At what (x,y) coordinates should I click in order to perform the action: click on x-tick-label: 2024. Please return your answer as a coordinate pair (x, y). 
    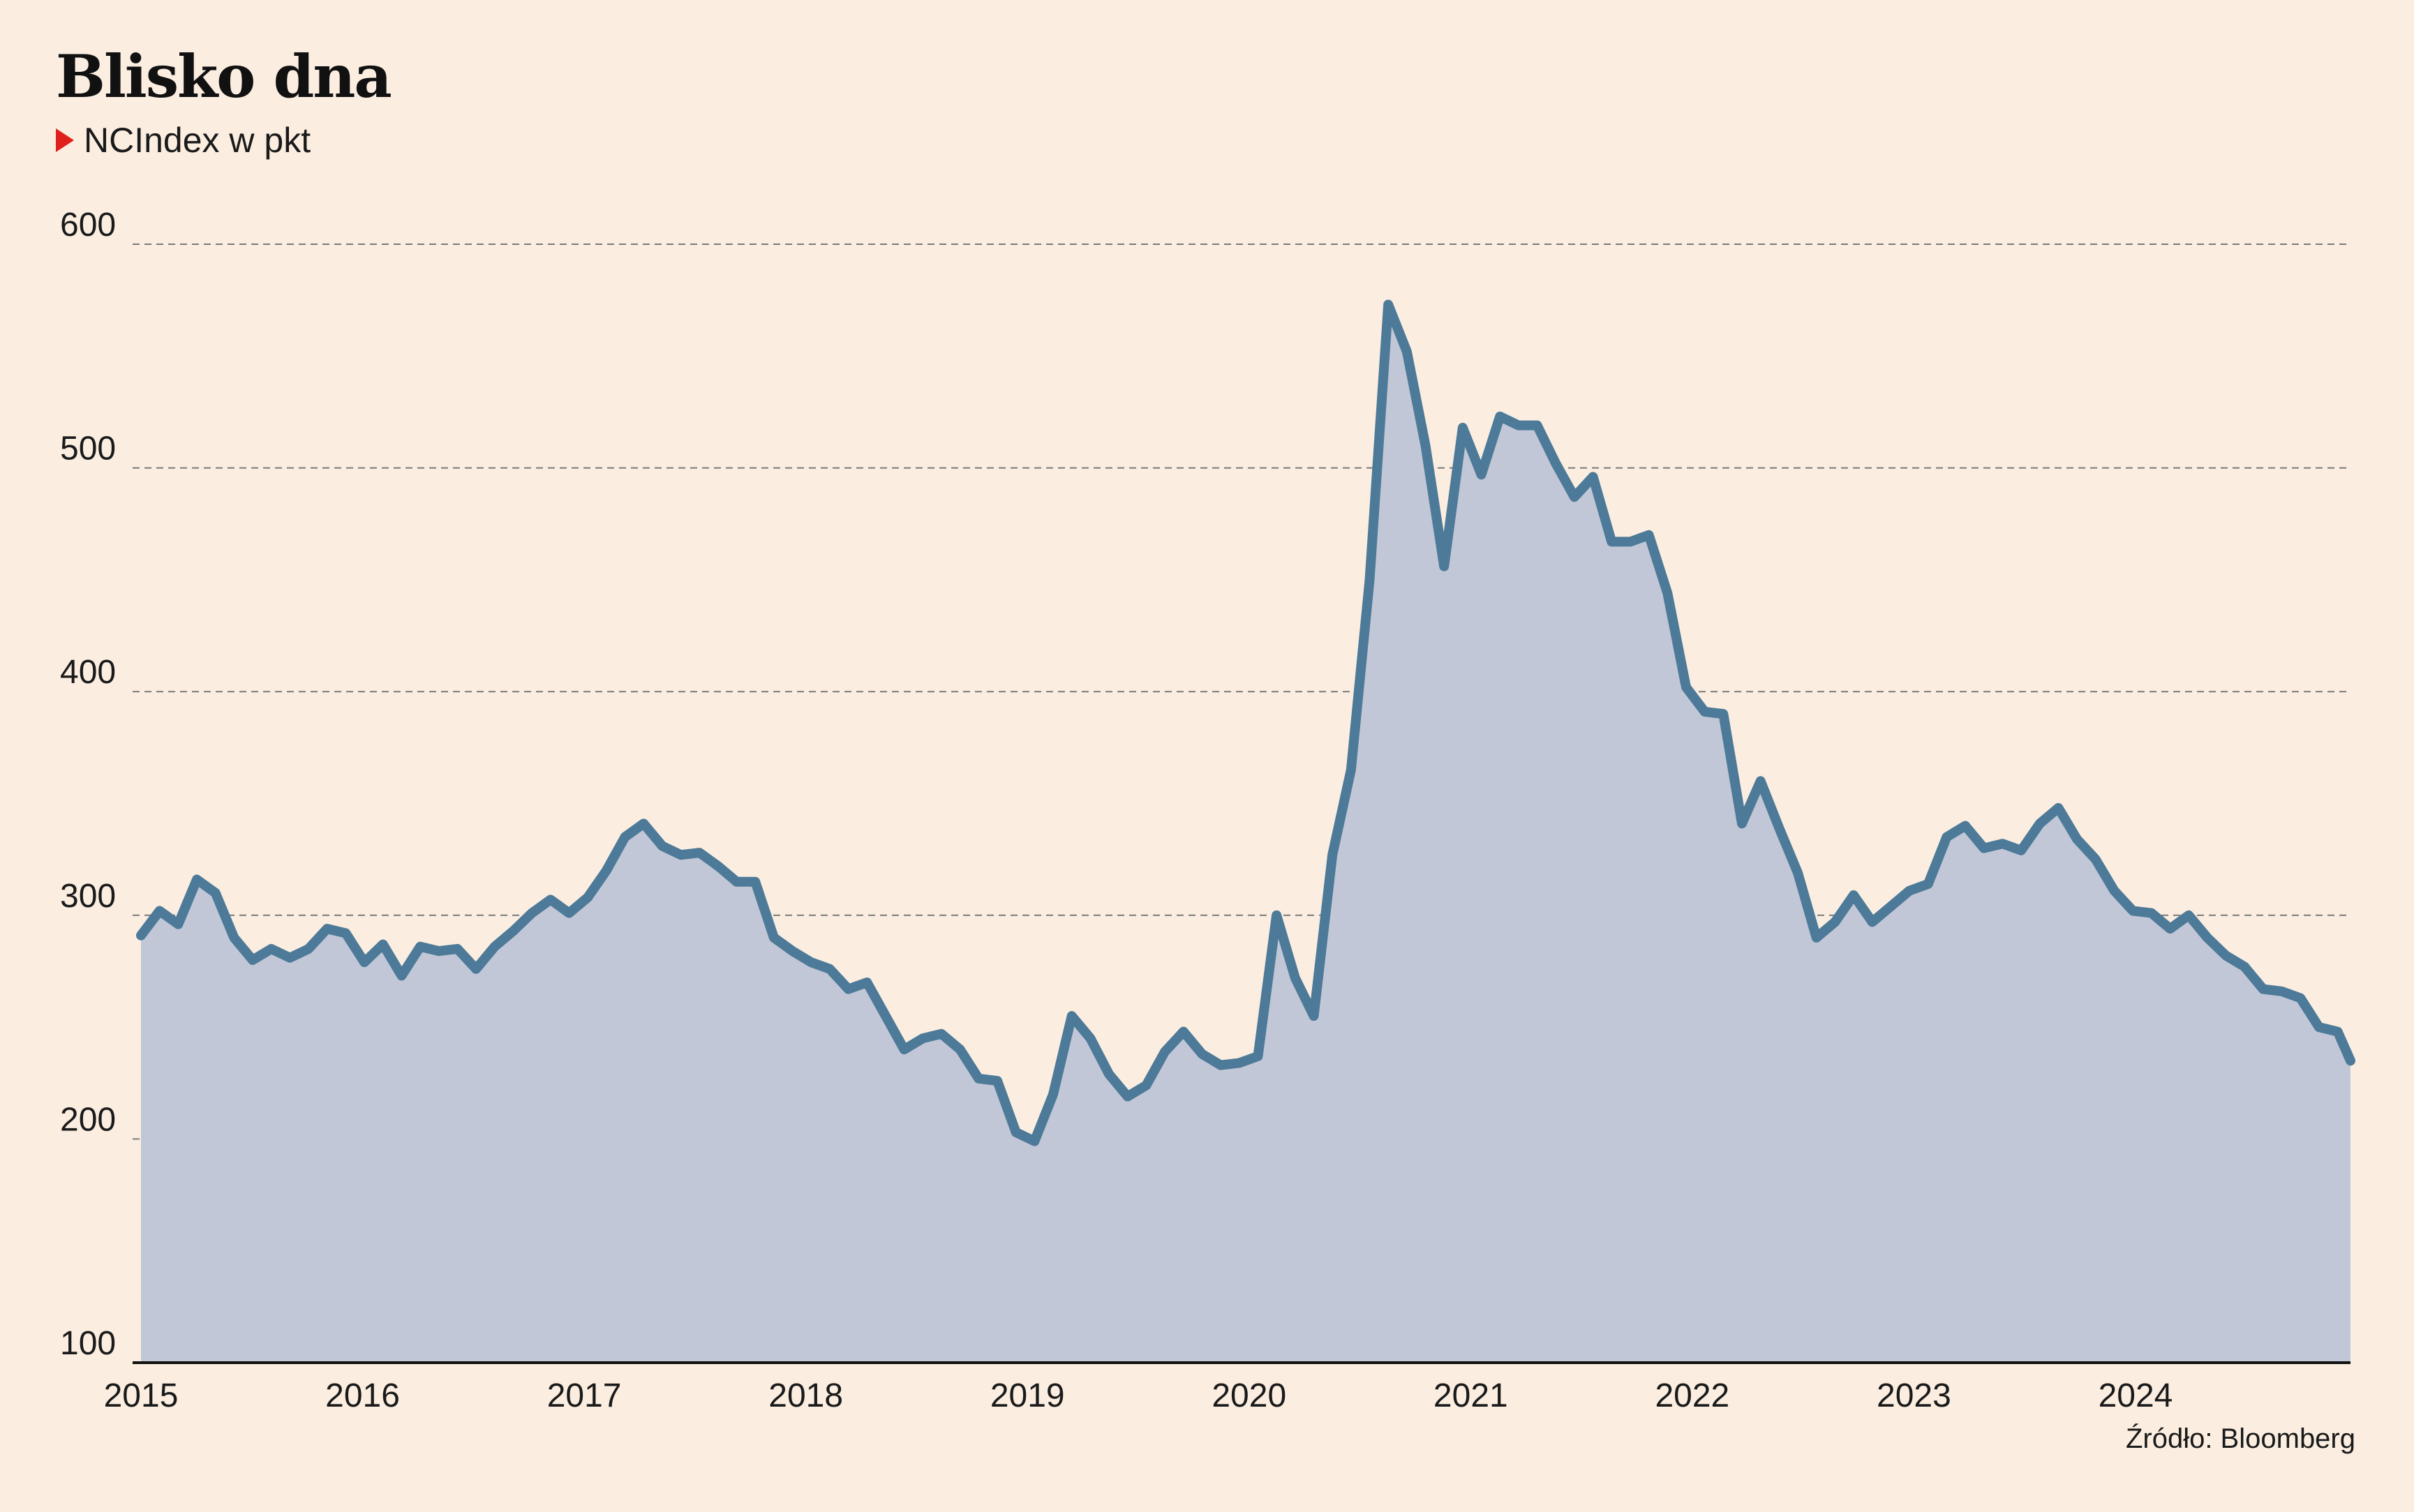
    Looking at the image, I should click on (2136, 1395).